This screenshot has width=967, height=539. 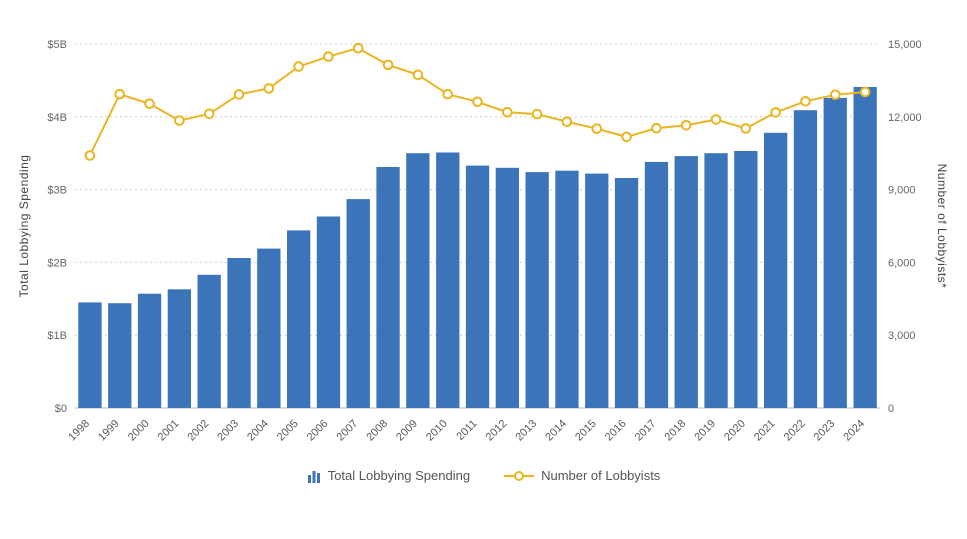 What do you see at coordinates (358, 48) in the screenshot?
I see `lobbyists-point-2007` at bounding box center [358, 48].